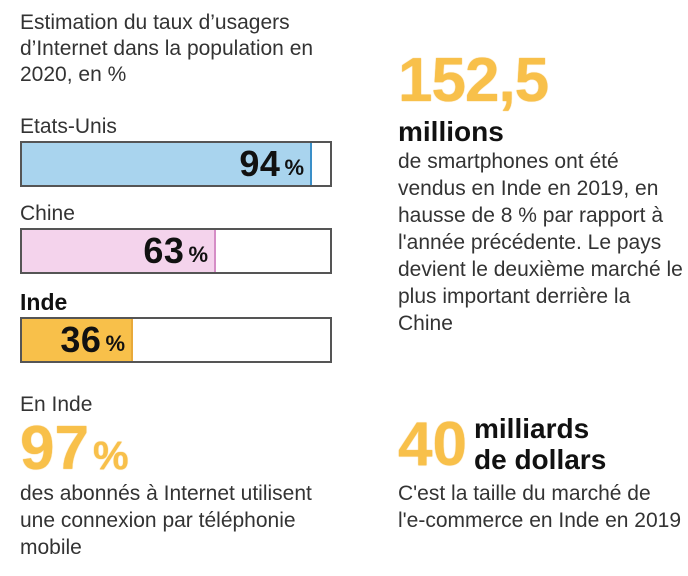 The height and width of the screenshot is (576, 688). Describe the element at coordinates (294, 167) in the screenshot. I see `bar-value-unit-1: %` at that location.